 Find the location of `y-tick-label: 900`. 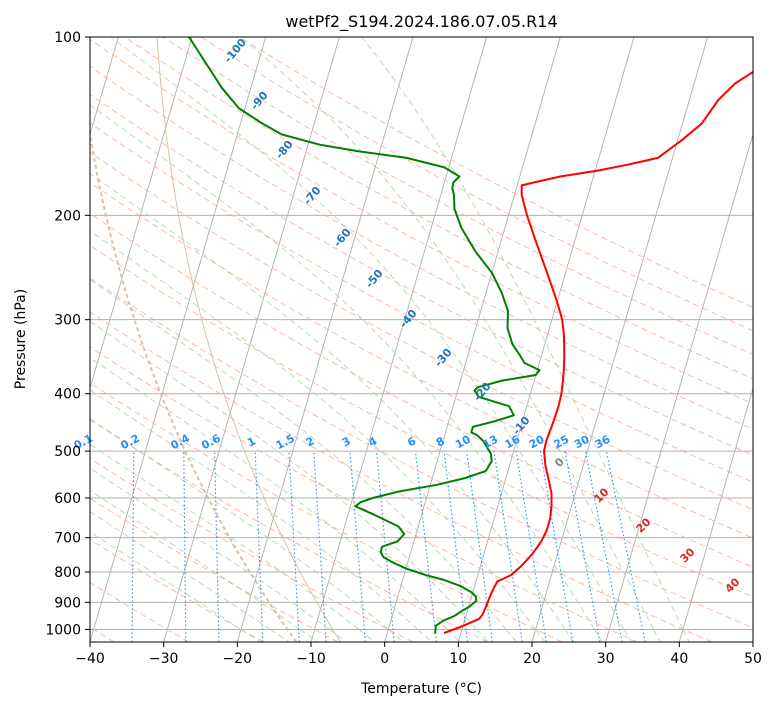

y-tick-label: 900 is located at coordinates (67, 603).